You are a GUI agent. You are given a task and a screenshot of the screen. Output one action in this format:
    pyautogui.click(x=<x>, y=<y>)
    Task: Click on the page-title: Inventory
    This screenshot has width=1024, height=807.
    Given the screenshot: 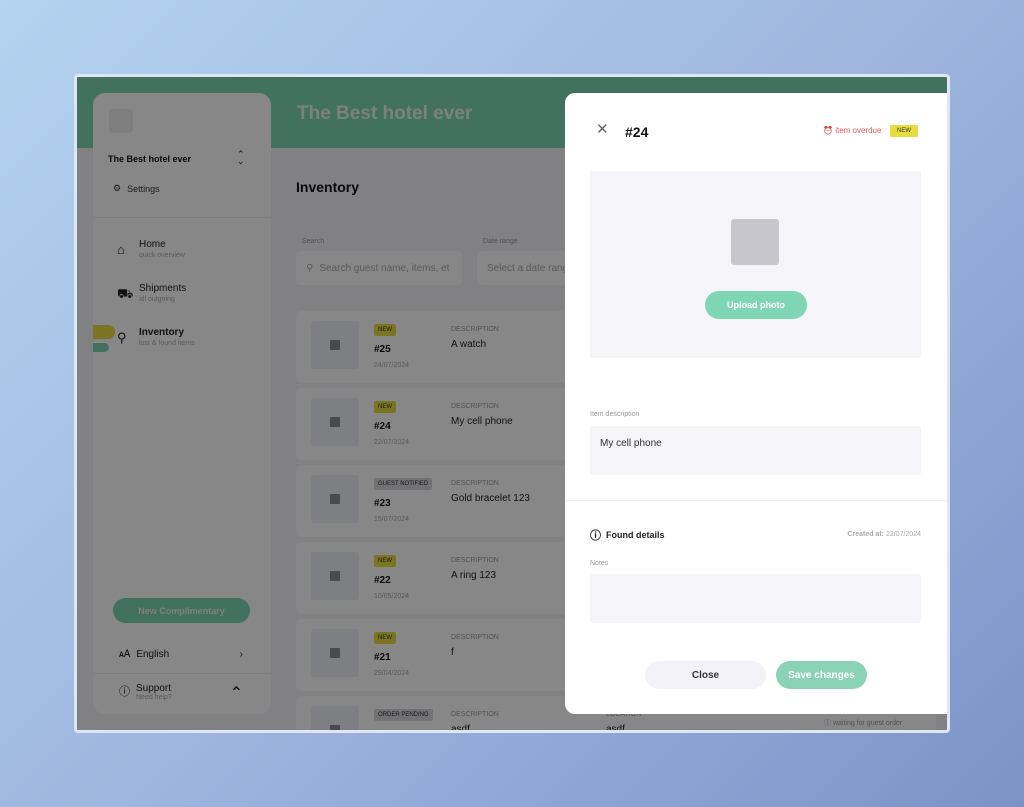 What is the action you would take?
    pyautogui.click(x=328, y=187)
    